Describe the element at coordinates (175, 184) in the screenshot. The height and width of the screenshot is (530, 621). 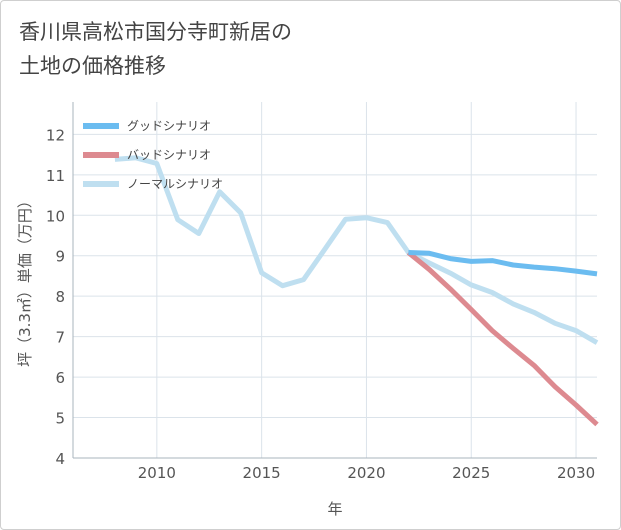
I see `legend-label: ノーマルシナリオ` at that location.